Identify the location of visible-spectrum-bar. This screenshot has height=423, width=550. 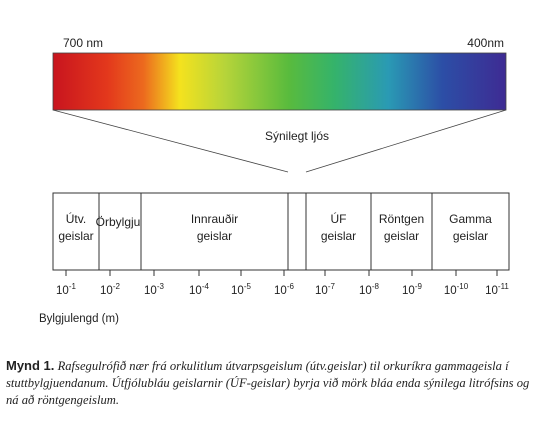
(279, 81).